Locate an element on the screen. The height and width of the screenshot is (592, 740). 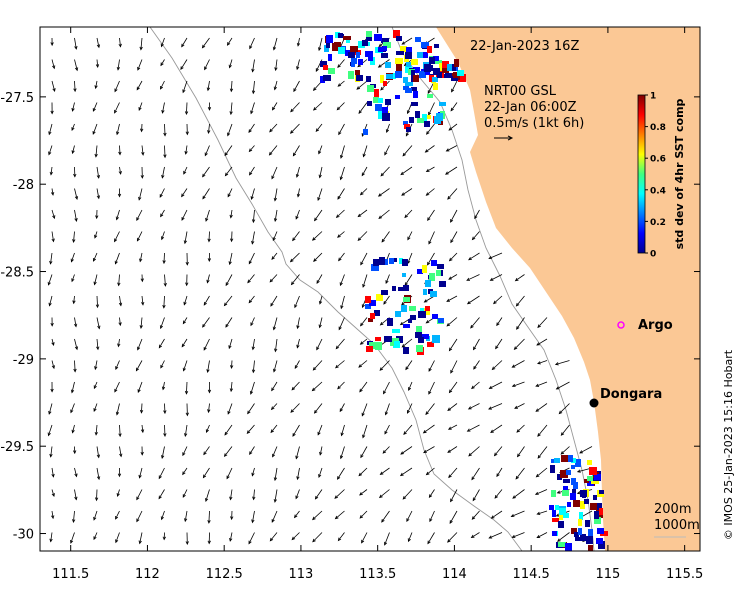
current-product-label: NRT00 GSL is located at coordinates (520, 91).